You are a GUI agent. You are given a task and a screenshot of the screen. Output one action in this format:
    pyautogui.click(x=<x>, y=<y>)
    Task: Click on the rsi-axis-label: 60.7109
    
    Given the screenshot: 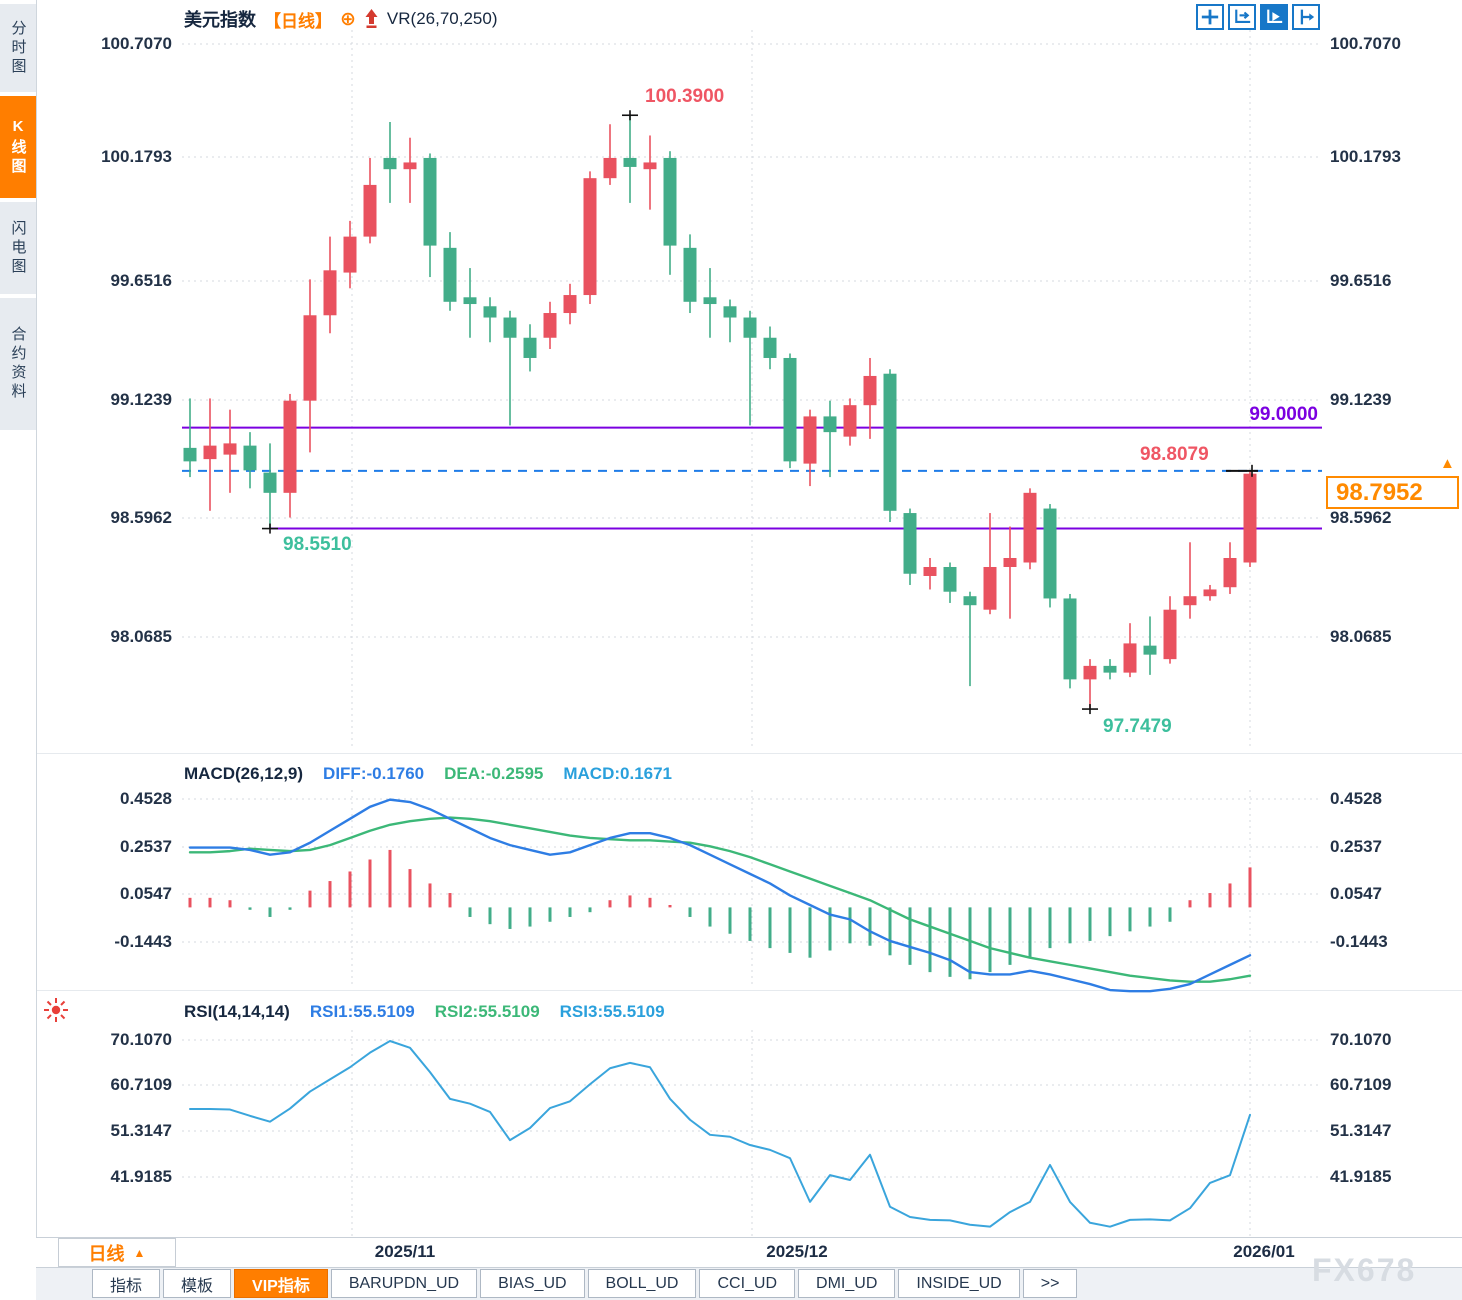 What is the action you would take?
    pyautogui.click(x=141, y=1084)
    